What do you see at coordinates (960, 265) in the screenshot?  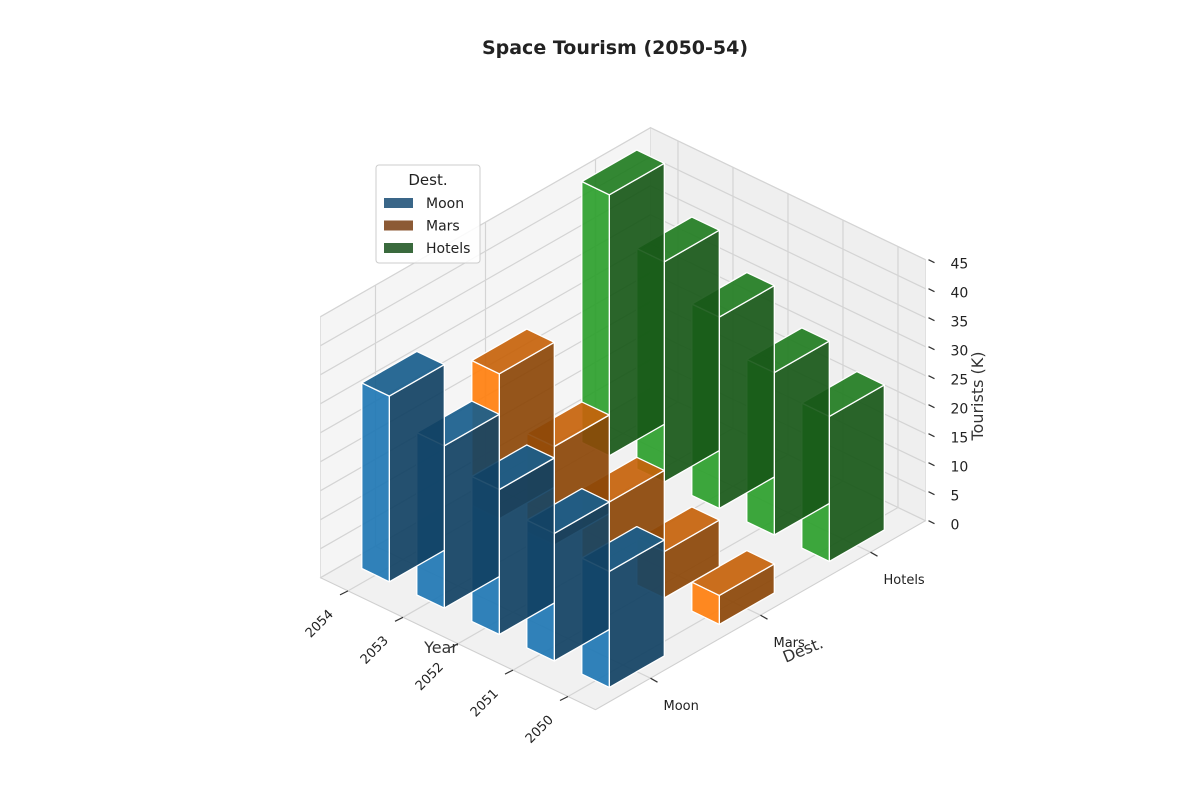 I see `z-tick-label: 45` at bounding box center [960, 265].